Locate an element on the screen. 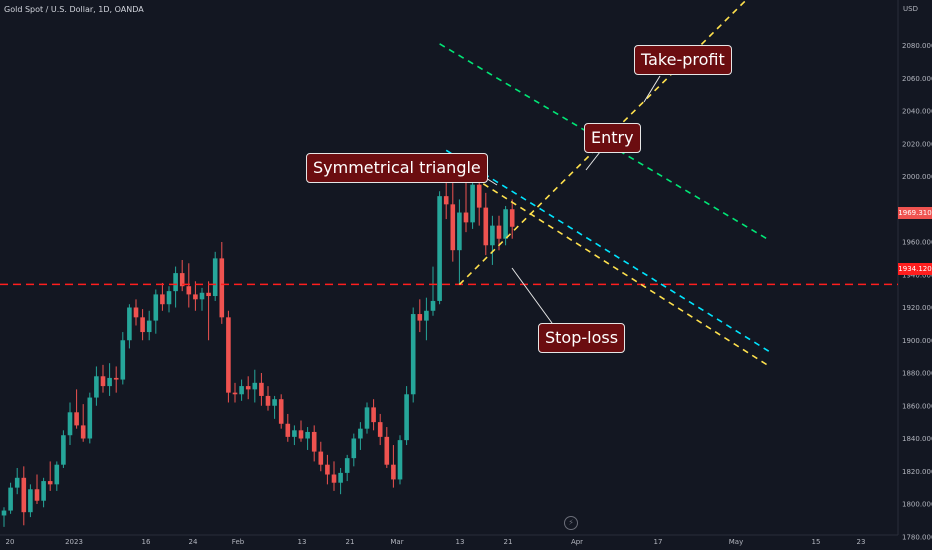 The width and height of the screenshot is (932, 550). time-tick-label: Mar is located at coordinates (396, 542).